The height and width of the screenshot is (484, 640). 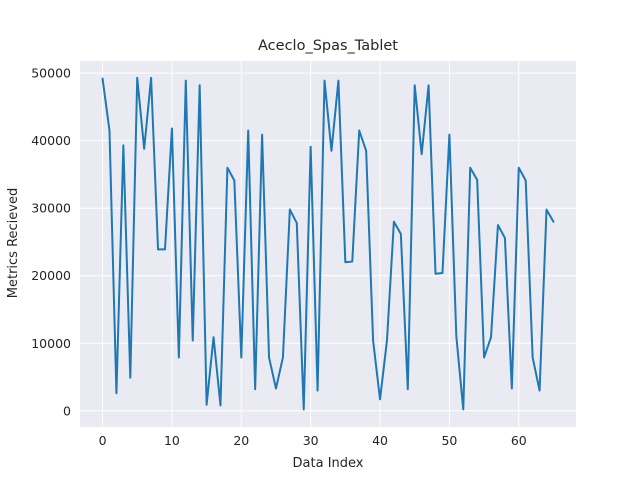 I want to click on y-axis-label: Metrics Recieved, so click(x=13, y=243).